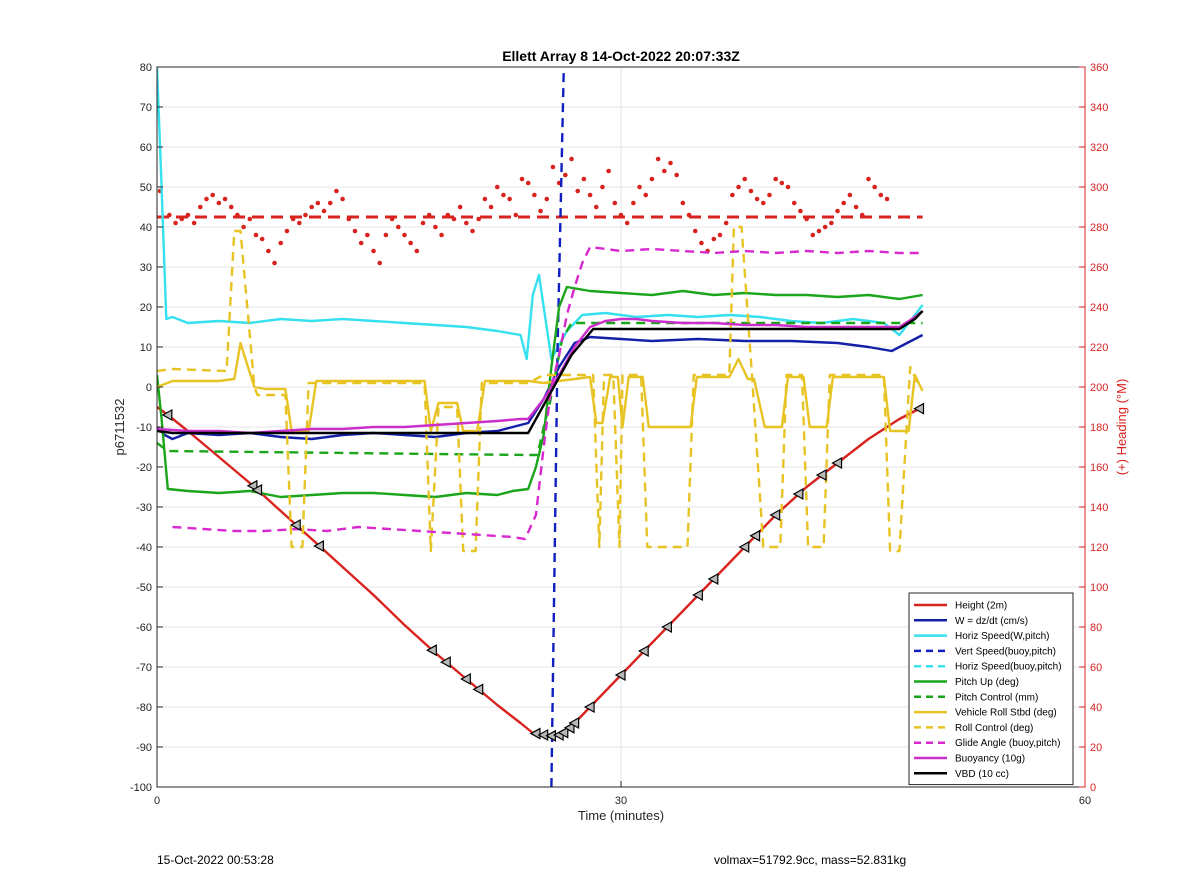 This screenshot has width=1200, height=885. I want to click on y-tick-label: 10, so click(146, 348).